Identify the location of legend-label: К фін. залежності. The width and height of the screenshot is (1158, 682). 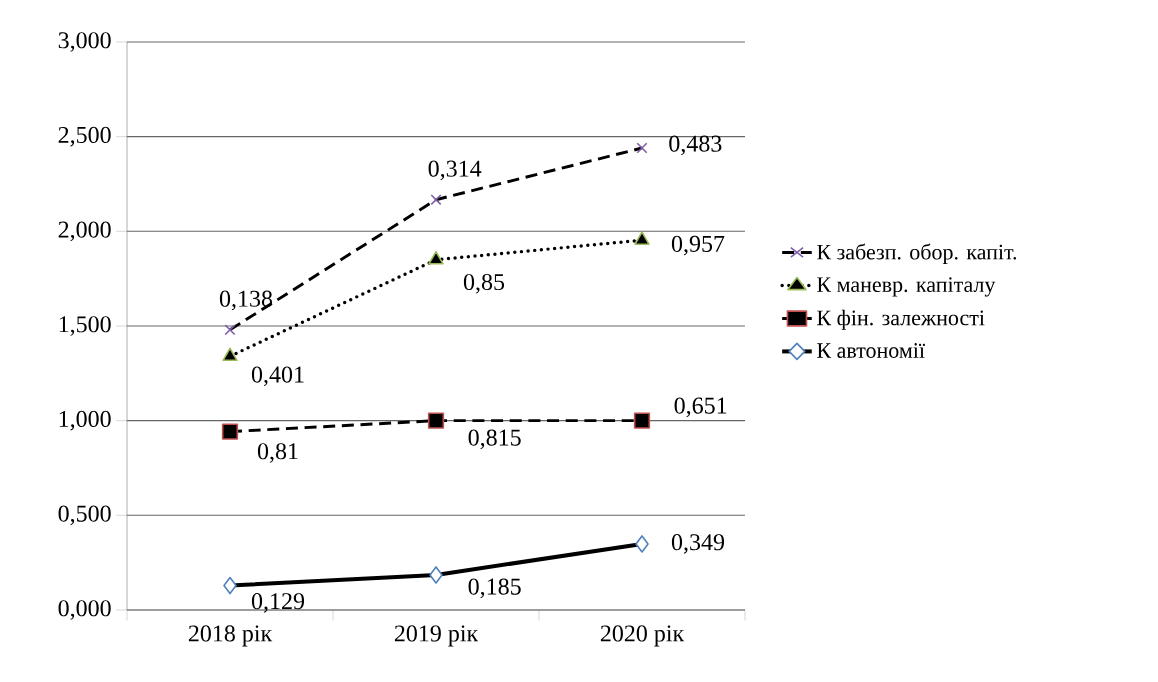
(901, 319).